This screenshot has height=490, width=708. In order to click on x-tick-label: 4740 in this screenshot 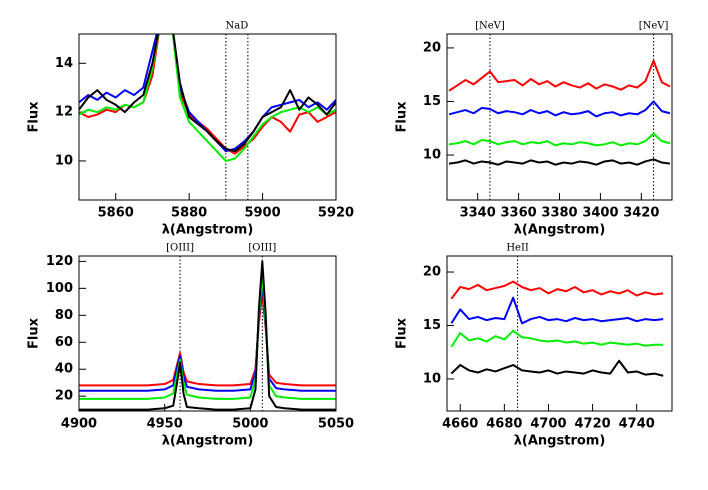, I will do `click(637, 424)`.